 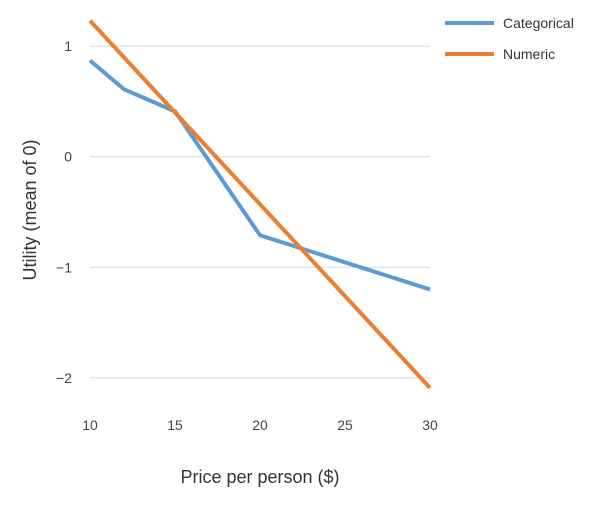 What do you see at coordinates (430, 425) in the screenshot?
I see `x-tick-label: 30` at bounding box center [430, 425].